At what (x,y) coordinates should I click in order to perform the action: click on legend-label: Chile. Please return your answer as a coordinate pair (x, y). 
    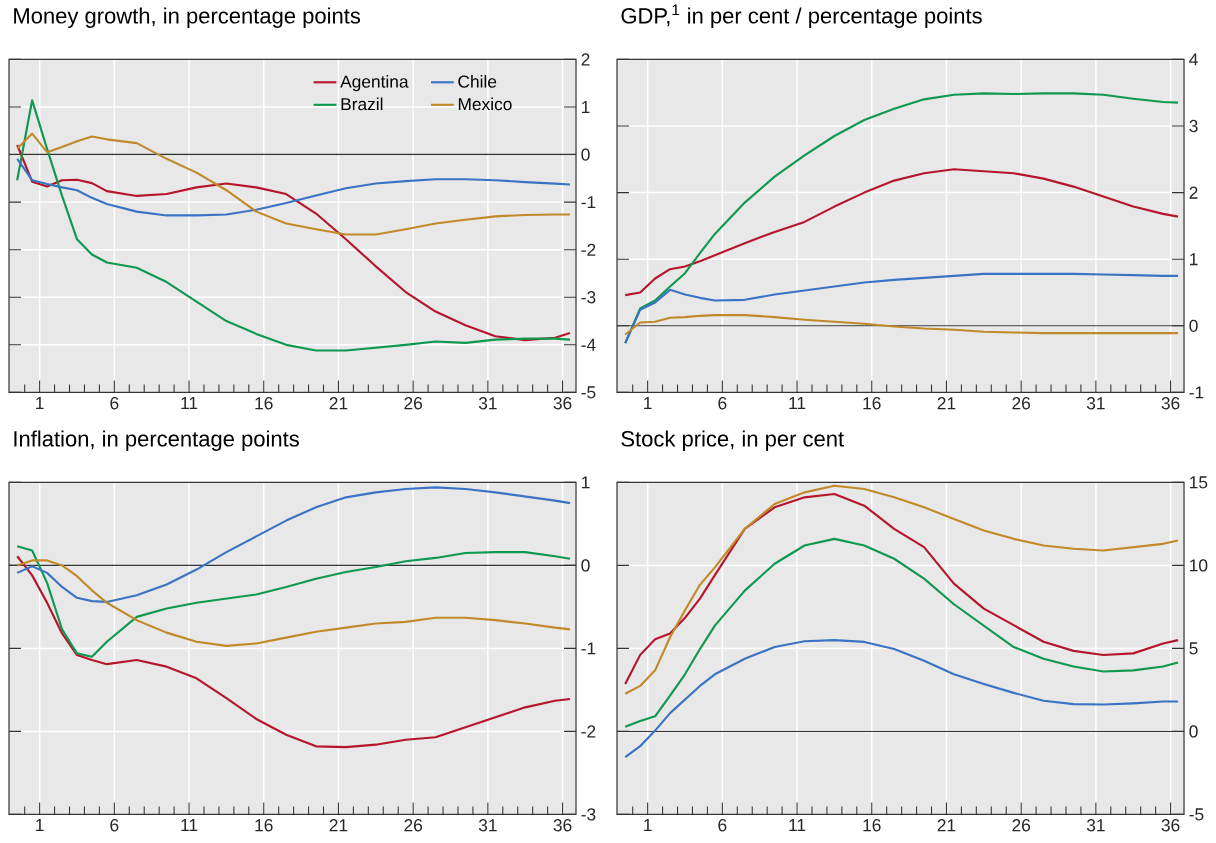
    Looking at the image, I should click on (477, 81).